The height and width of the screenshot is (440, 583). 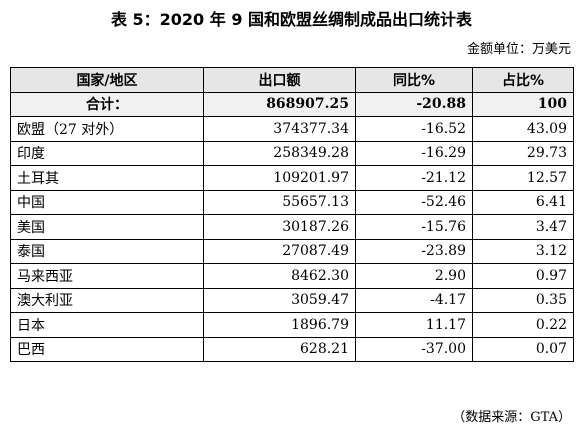 I want to click on yoy-cell: -4.17, so click(x=414, y=300).